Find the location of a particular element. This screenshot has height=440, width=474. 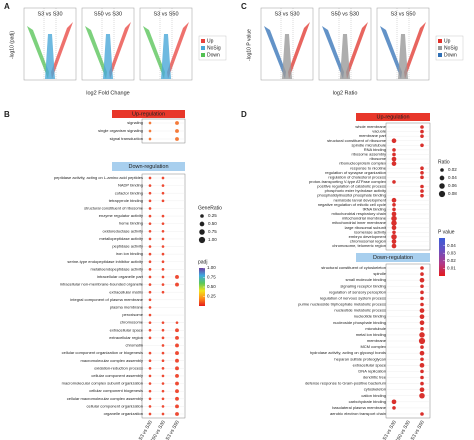

size-legend-label: 0.08 is located at coordinates (452, 193).